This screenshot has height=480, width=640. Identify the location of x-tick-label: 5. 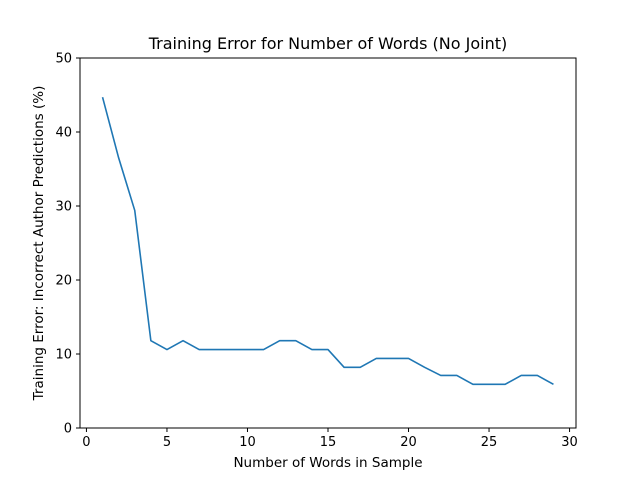
(167, 442).